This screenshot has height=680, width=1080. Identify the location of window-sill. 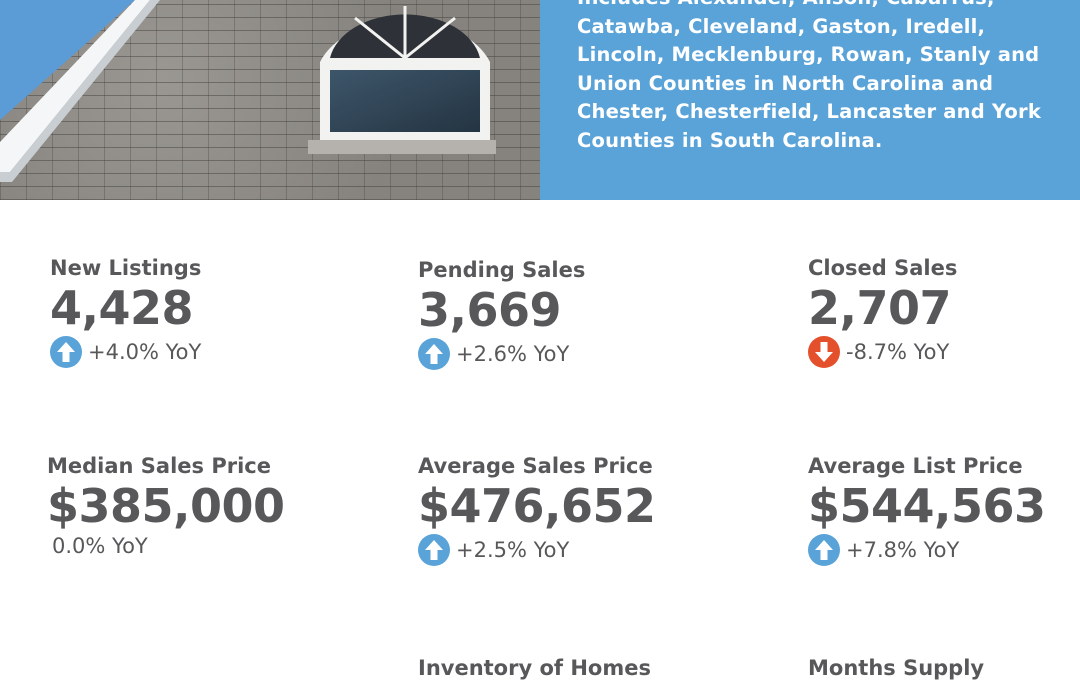
(402, 147).